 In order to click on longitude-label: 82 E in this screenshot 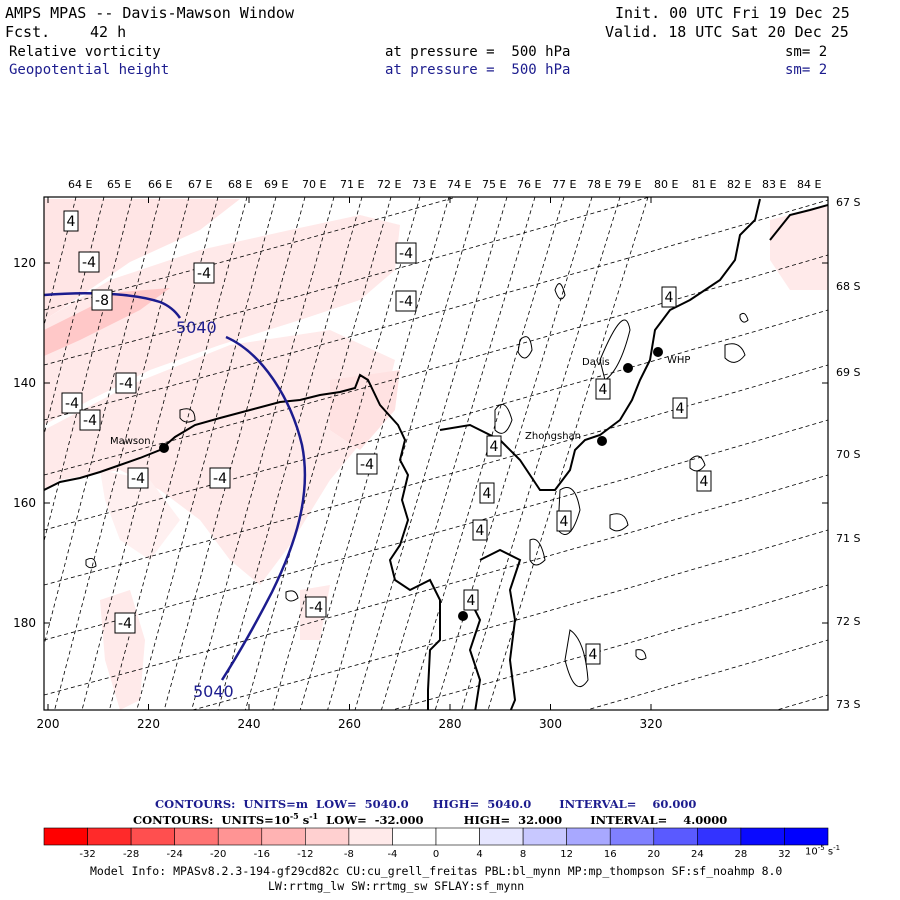, I will do `click(739, 184)`.